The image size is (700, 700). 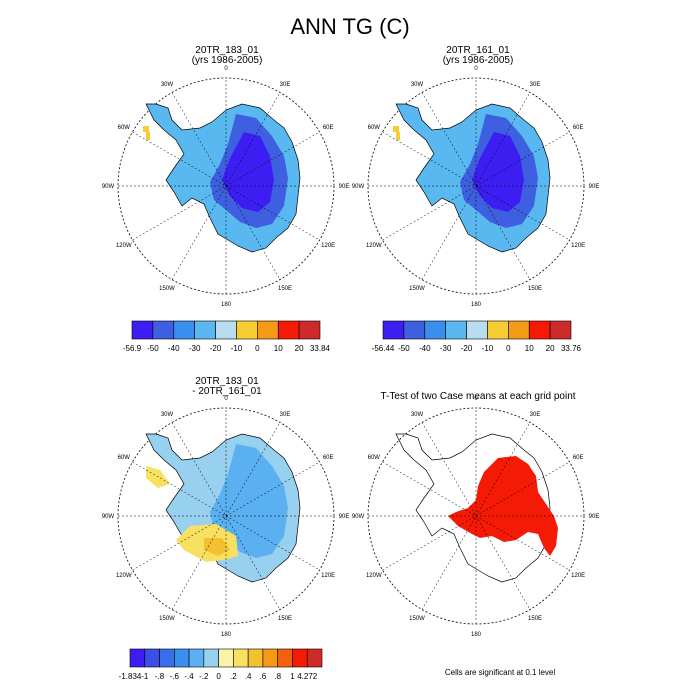 What do you see at coordinates (277, 676) in the screenshot?
I see `cb3-tick-label: .8` at bounding box center [277, 676].